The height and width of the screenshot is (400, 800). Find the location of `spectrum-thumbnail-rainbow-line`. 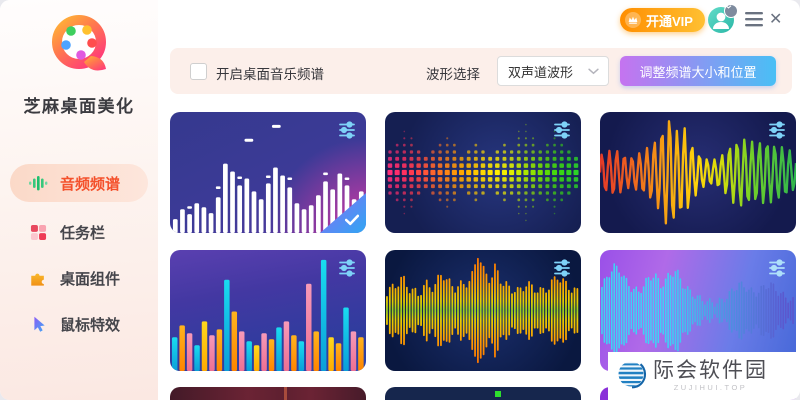

spectrum-thumbnail-rainbow-line is located at coordinates (698, 172).